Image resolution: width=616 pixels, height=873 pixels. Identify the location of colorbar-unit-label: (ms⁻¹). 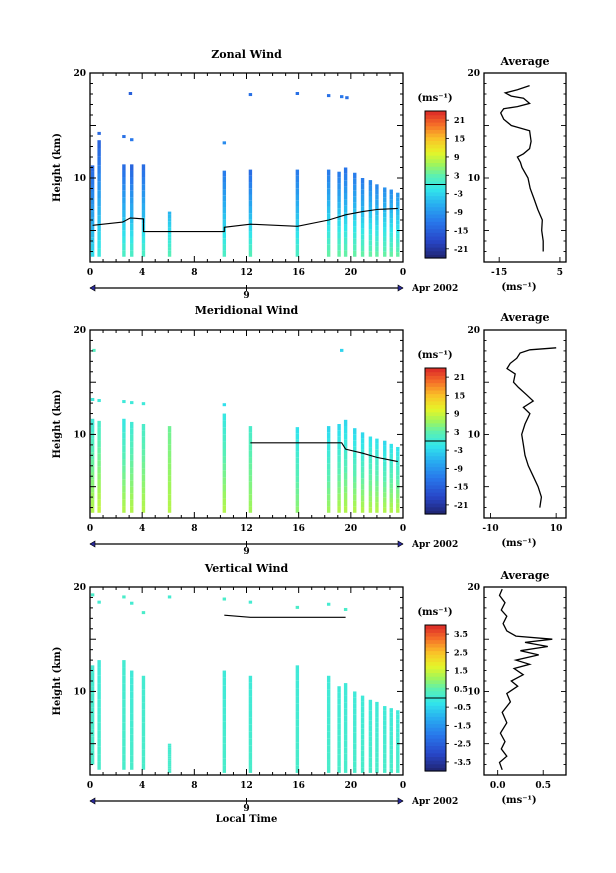
(434, 98).